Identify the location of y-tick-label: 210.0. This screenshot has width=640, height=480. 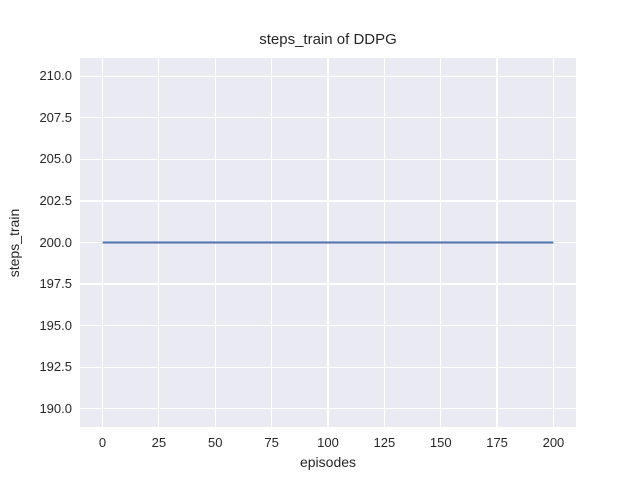
(55, 76).